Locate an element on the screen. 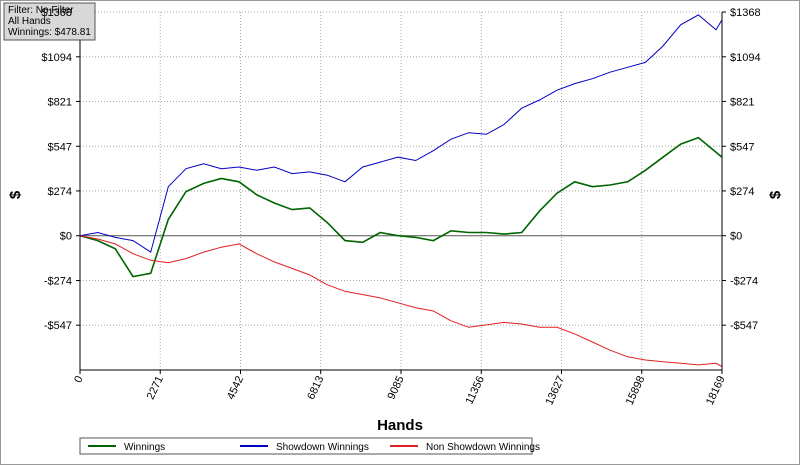 Image resolution: width=800 pixels, height=465 pixels. info-box-bg is located at coordinates (49, 21).